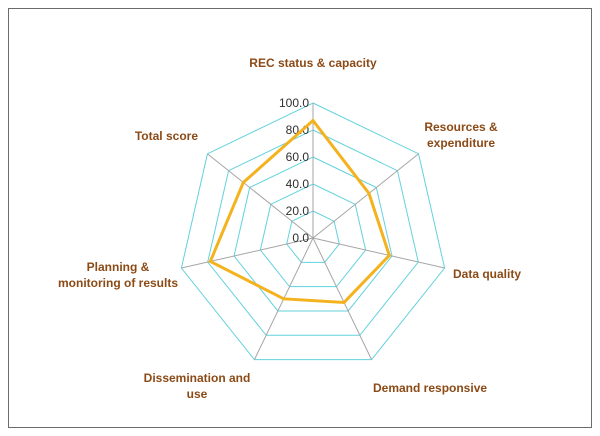 The image size is (600, 436). What do you see at coordinates (298, 184) in the screenshot?
I see `tick-label: 40.0` at bounding box center [298, 184].